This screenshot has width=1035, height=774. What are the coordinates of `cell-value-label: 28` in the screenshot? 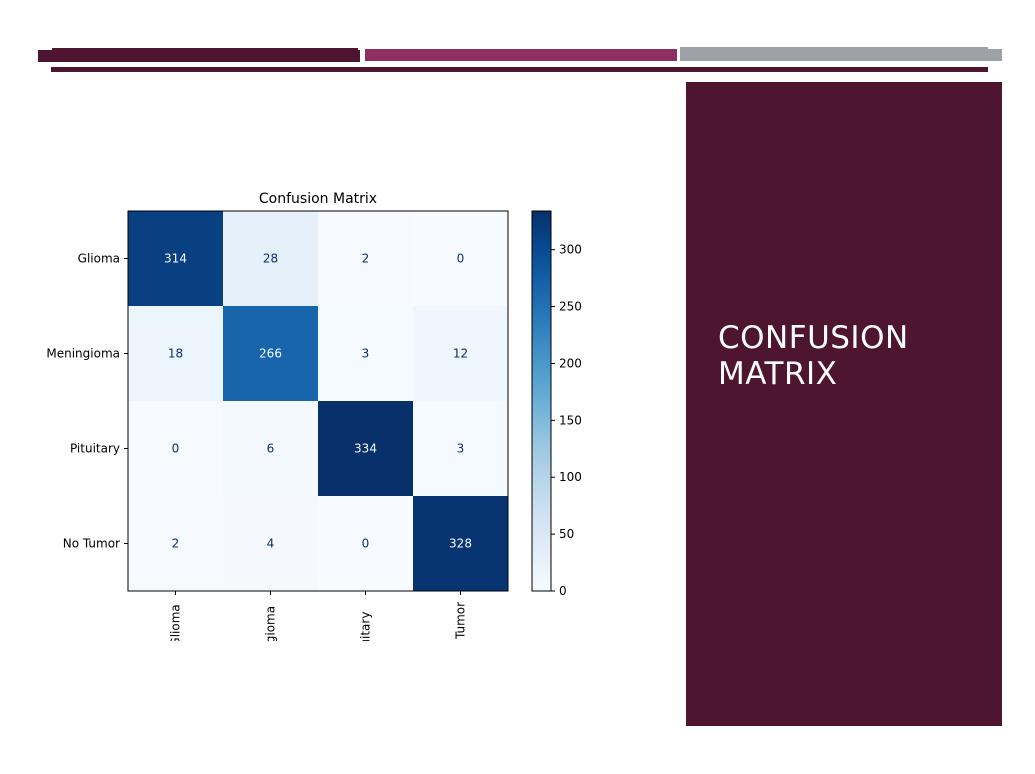 It's located at (270, 259).